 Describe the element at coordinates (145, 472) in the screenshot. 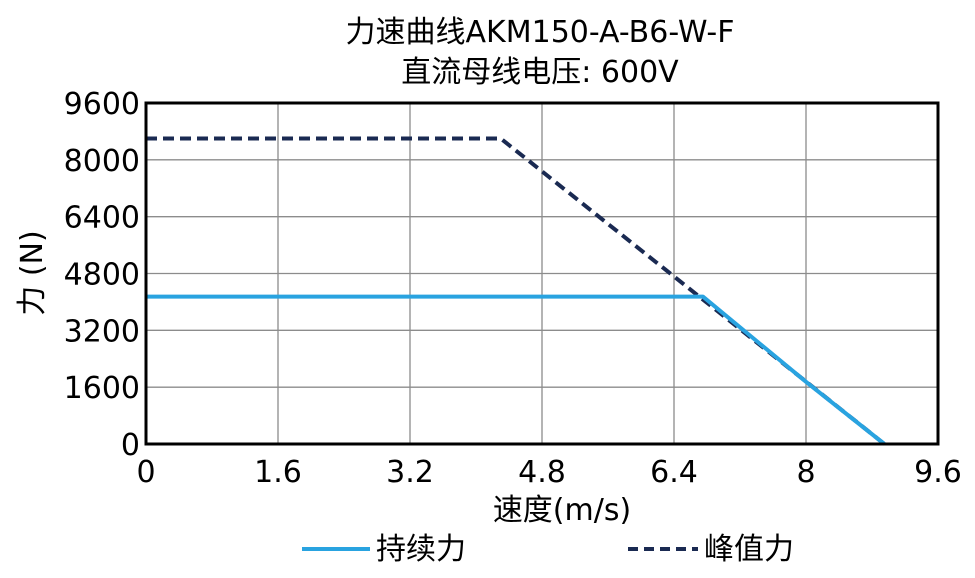

I see `x-tick-label-0: 0` at that location.